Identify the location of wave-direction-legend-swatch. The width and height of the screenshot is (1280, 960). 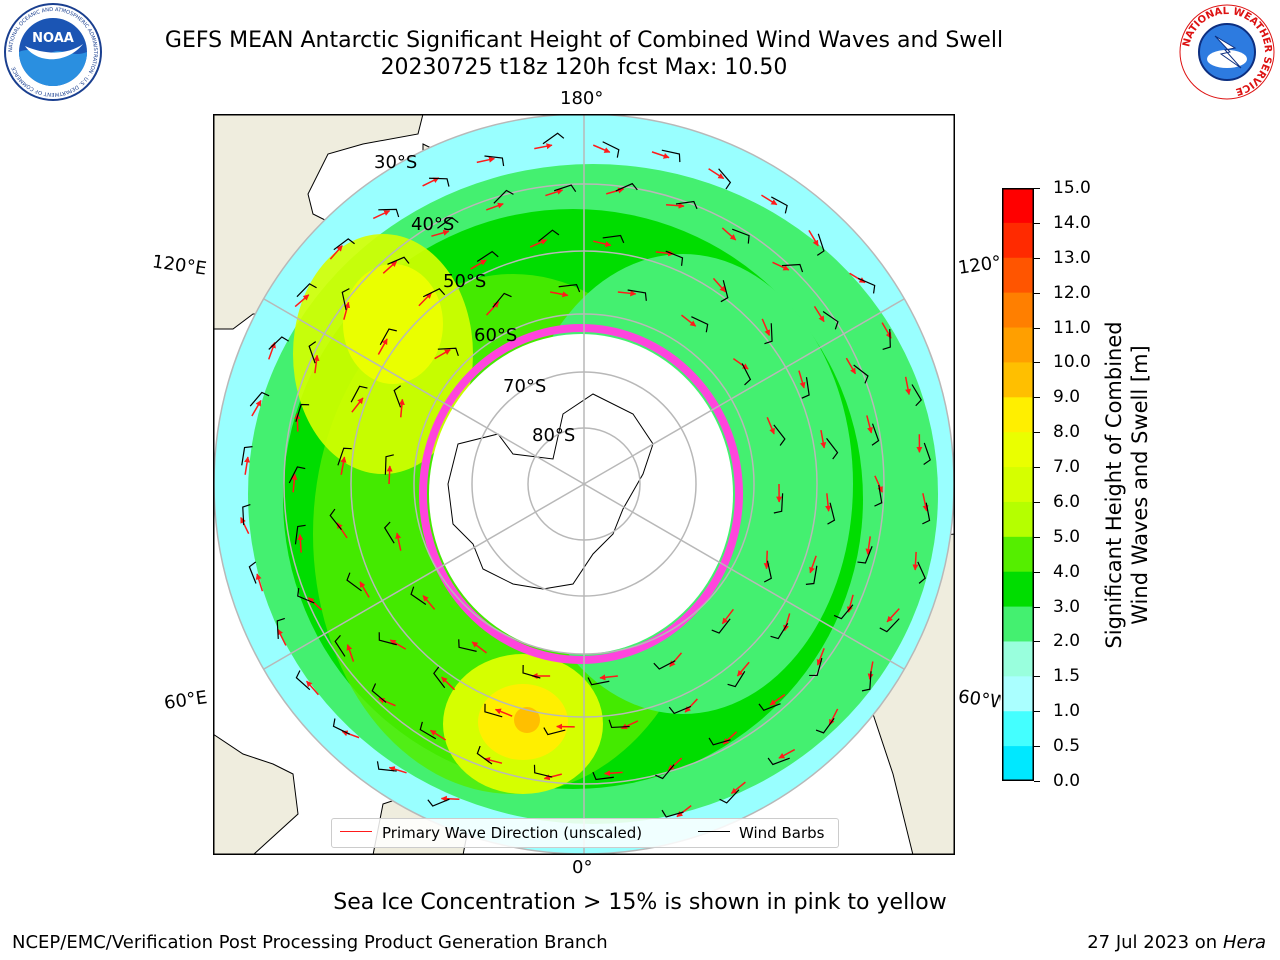
(356, 831).